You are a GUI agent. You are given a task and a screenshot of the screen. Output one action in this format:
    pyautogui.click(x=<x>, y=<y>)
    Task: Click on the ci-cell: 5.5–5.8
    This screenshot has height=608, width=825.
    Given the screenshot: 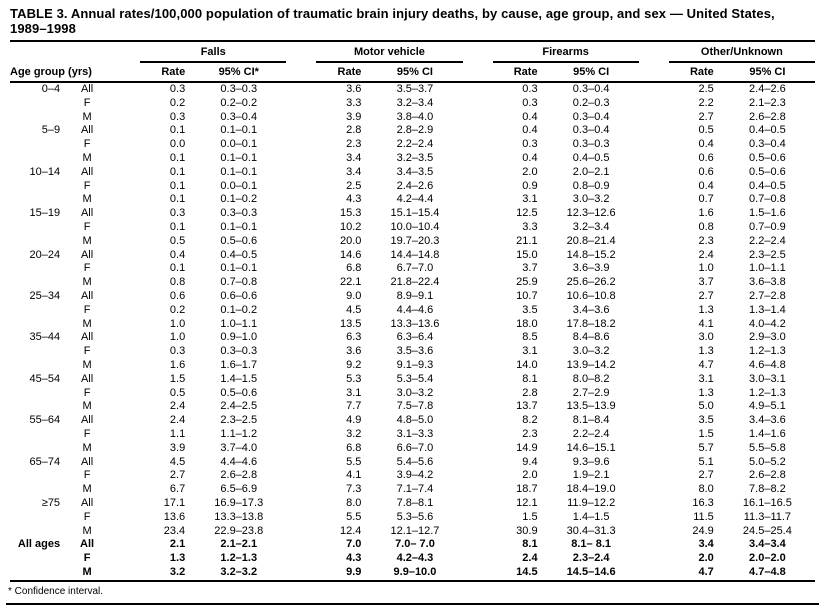 What is the action you would take?
    pyautogui.click(x=767, y=447)
    